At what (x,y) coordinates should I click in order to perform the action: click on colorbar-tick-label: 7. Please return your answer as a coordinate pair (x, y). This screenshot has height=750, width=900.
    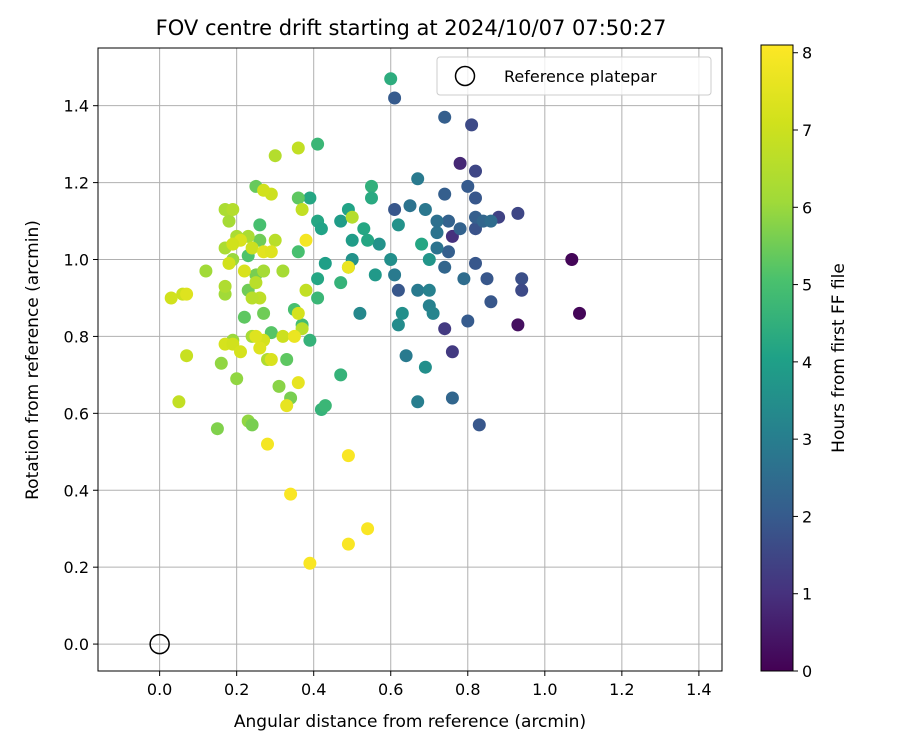
    Looking at the image, I should click on (807, 130).